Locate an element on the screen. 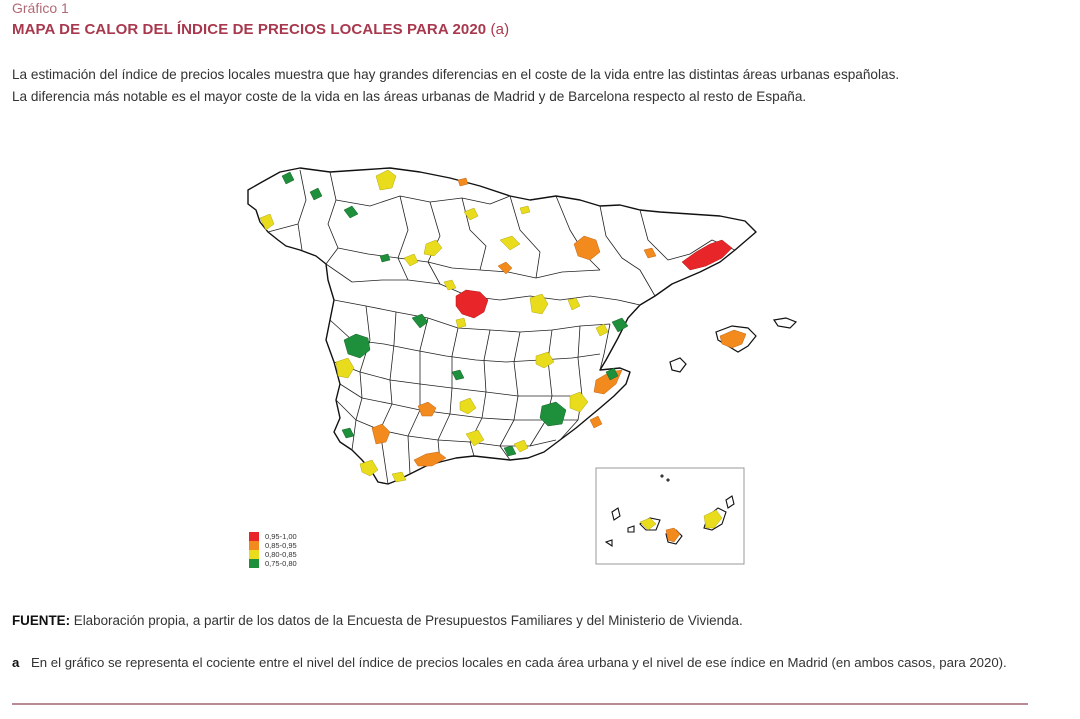 This screenshot has width=1080, height=719. legend-label: 0,85-0,95 is located at coordinates (281, 545).